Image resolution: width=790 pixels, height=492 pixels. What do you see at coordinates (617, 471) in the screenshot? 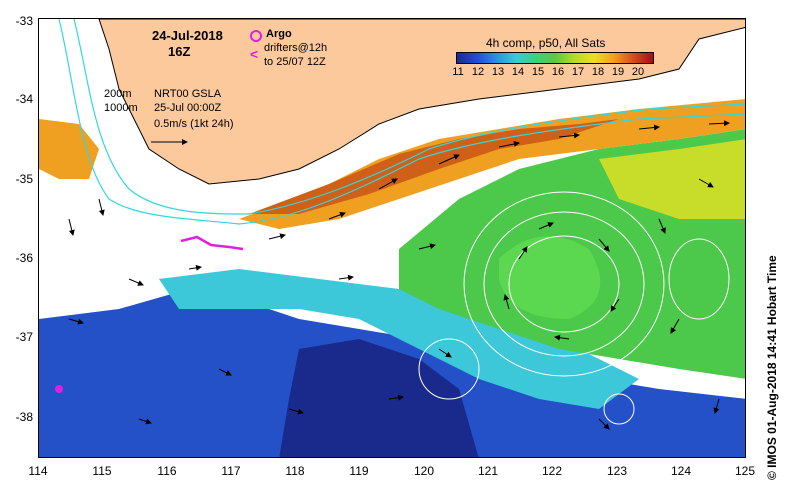
I see `x-tick-123: 123` at bounding box center [617, 471].